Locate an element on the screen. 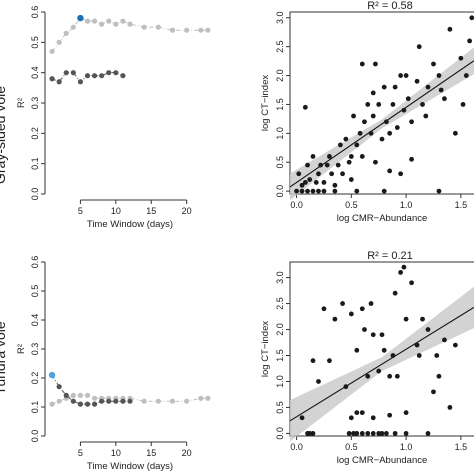 The width and height of the screenshot is (474, 474). row-label: Tundra vole is located at coordinates (4, 358).